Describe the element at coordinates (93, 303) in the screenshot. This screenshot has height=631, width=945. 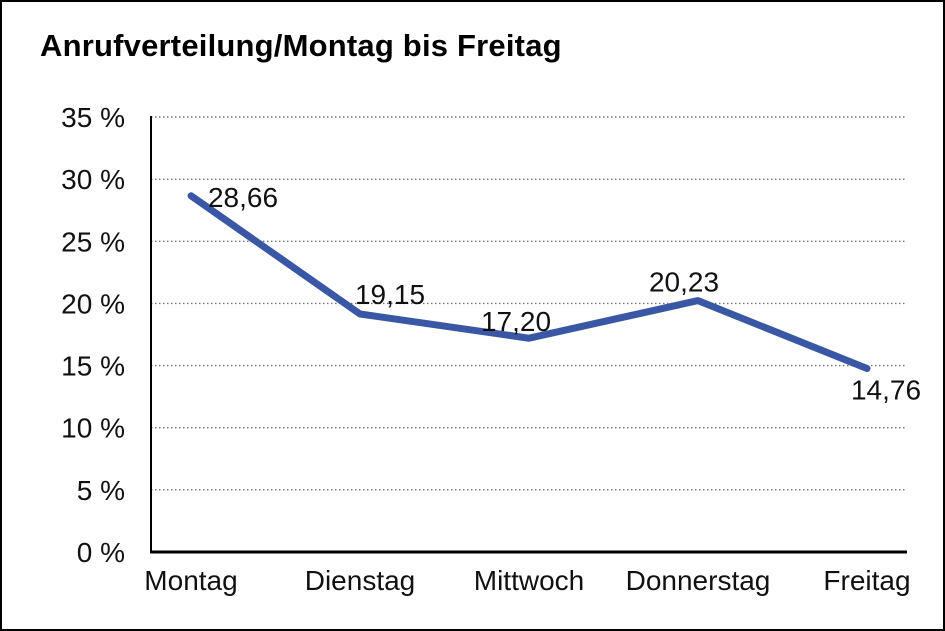
I see `y-tick-label: 20 %` at that location.